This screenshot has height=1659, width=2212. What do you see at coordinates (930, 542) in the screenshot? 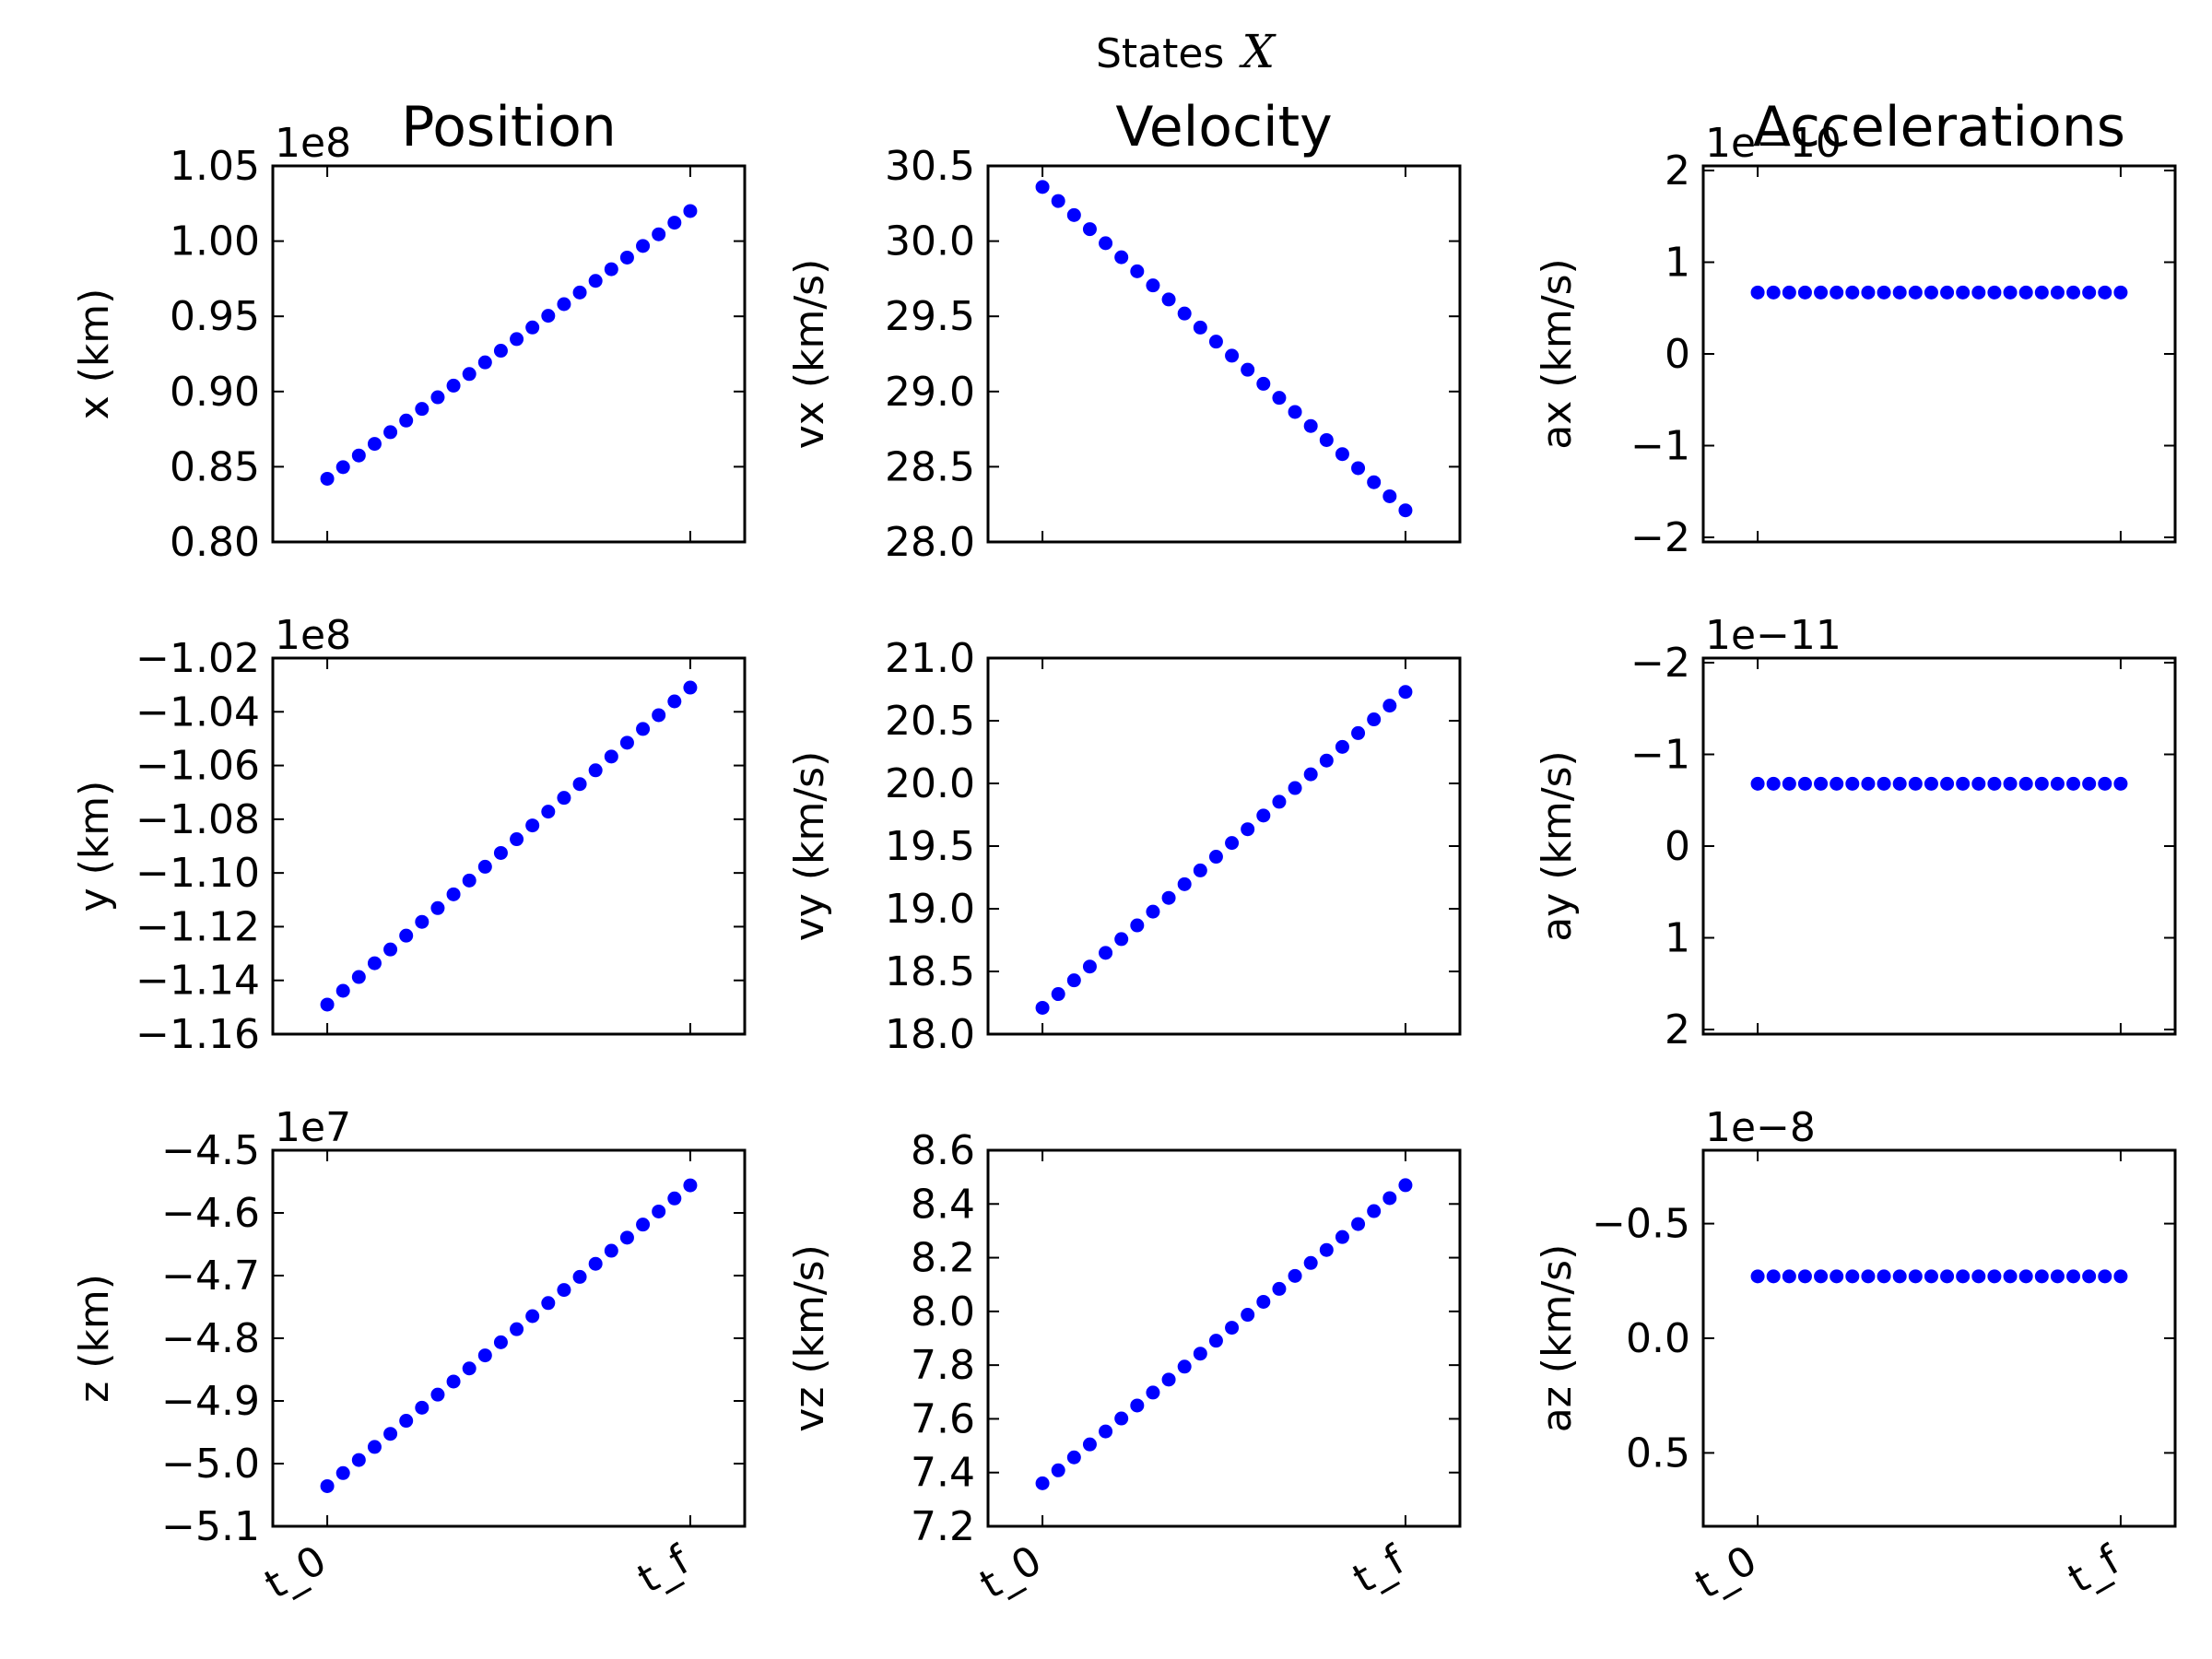
I see `ytick-label: 28.0` at bounding box center [930, 542].